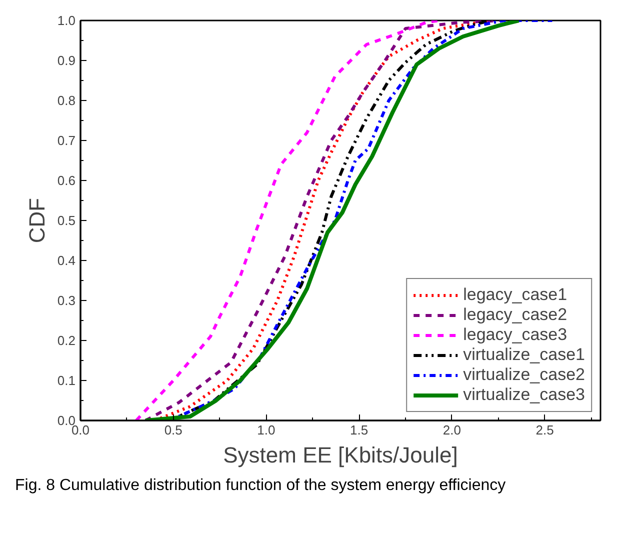  Describe the element at coordinates (260, 486) in the screenshot. I see `caption: Fig. 8 Cumulative distribution function of the system energy efficiency` at that location.